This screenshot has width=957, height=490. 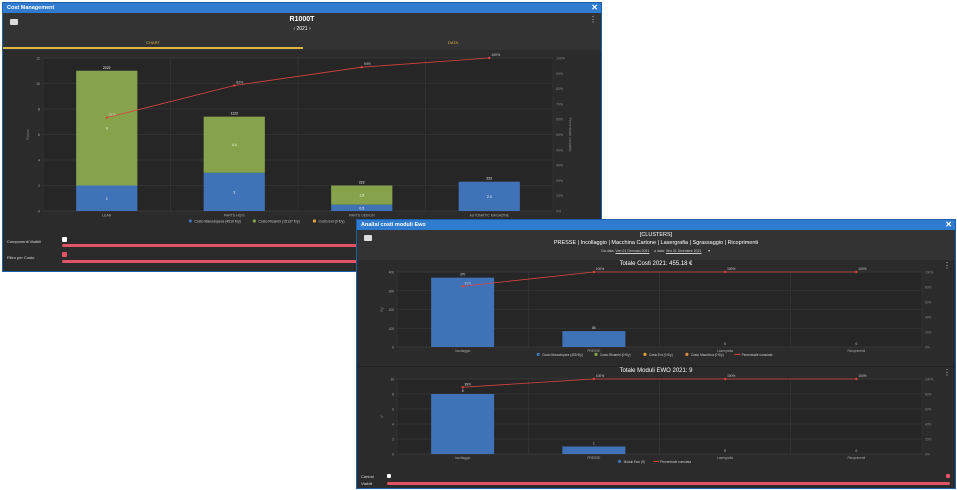 What do you see at coordinates (392, 380) in the screenshot?
I see `y-tick-label: 10` at bounding box center [392, 380].